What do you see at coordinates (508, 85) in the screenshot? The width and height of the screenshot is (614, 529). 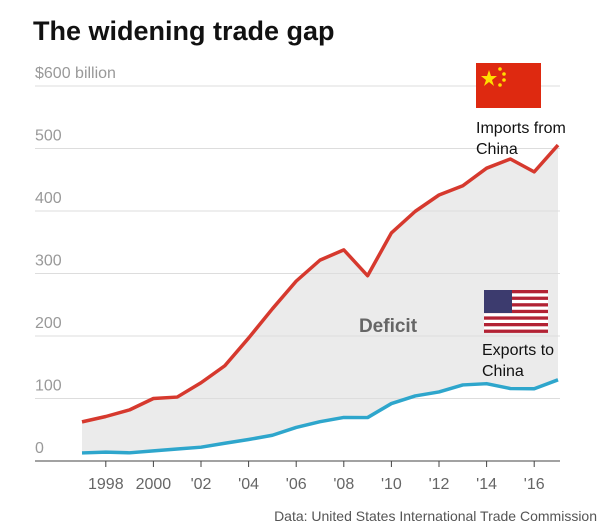 I see `china-flag` at bounding box center [508, 85].